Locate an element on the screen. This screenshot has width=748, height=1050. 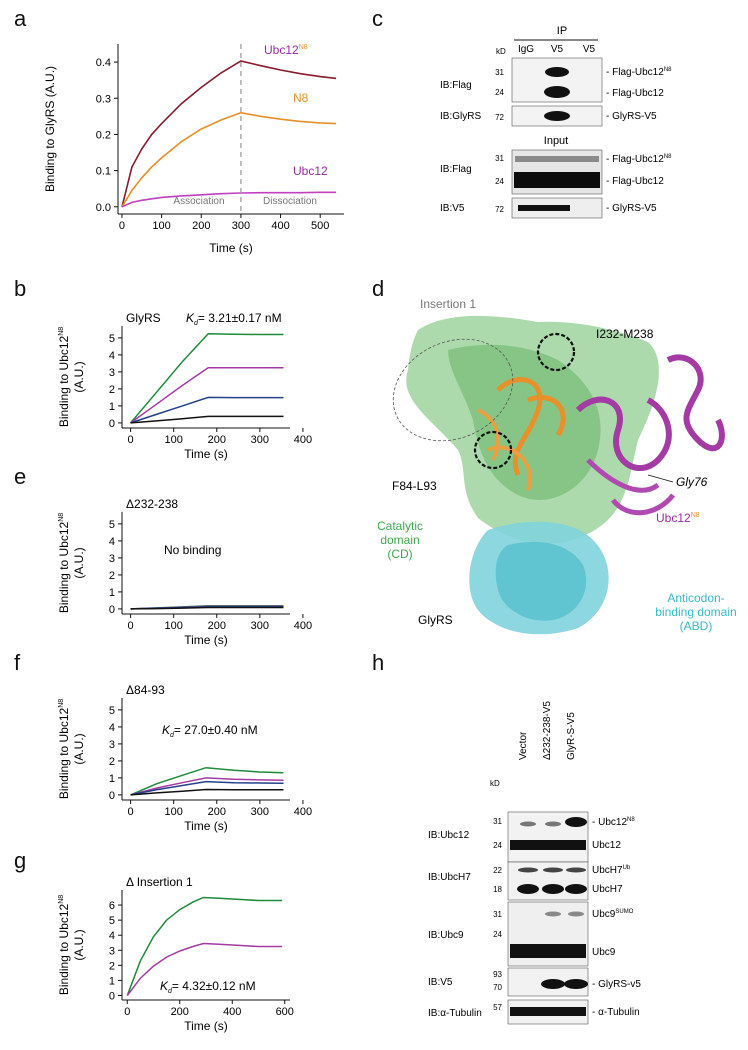
y-tick-label: 0.2 is located at coordinates (103, 135).